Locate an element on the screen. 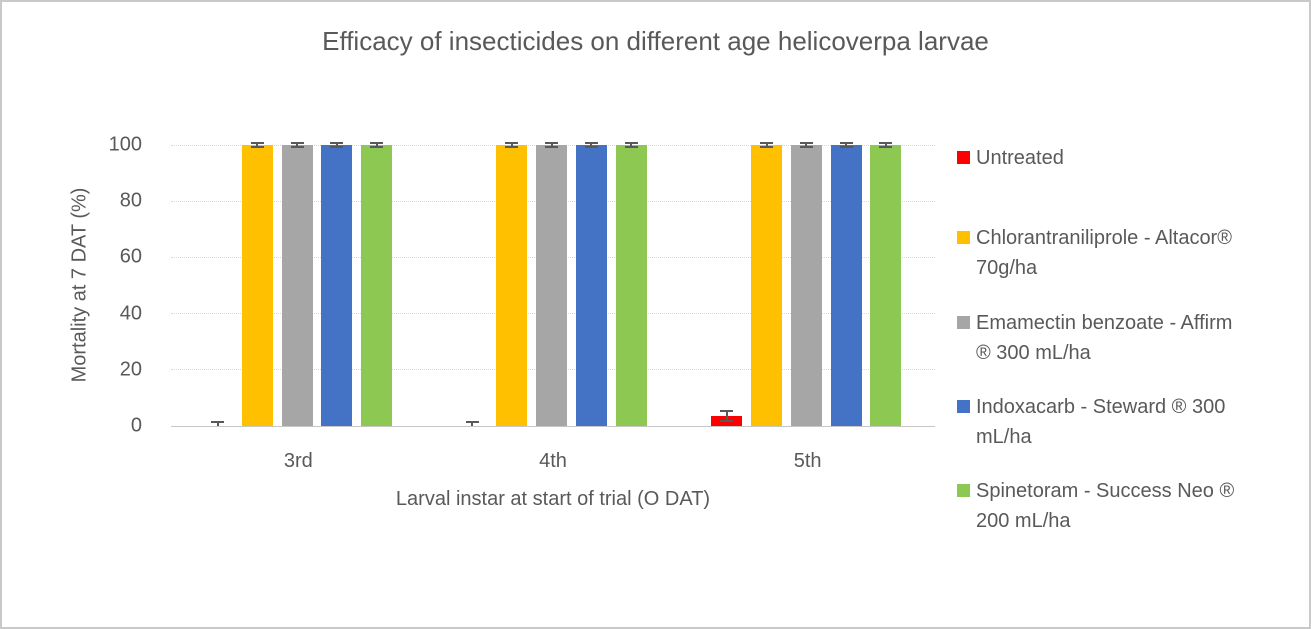 The image size is (1311, 629). legend-item-1: Chlorantraniliprole - Altacor® 70g/ha is located at coordinates (1094, 253).